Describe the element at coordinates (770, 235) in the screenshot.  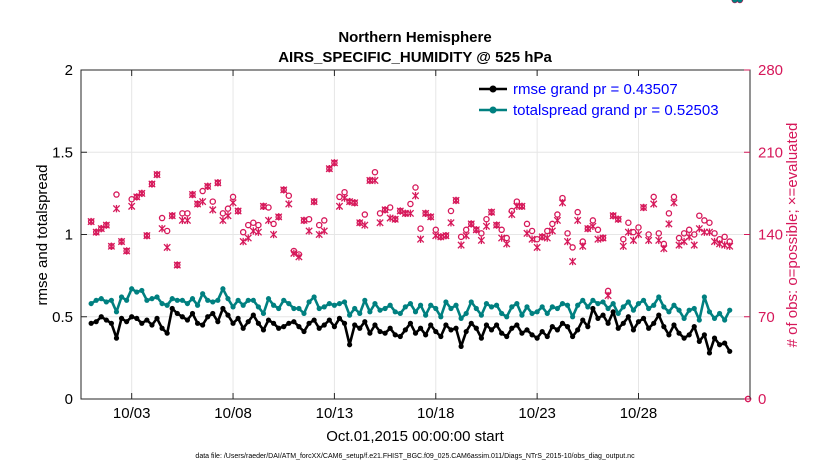
I see `y2-tick-label: 140` at that location.